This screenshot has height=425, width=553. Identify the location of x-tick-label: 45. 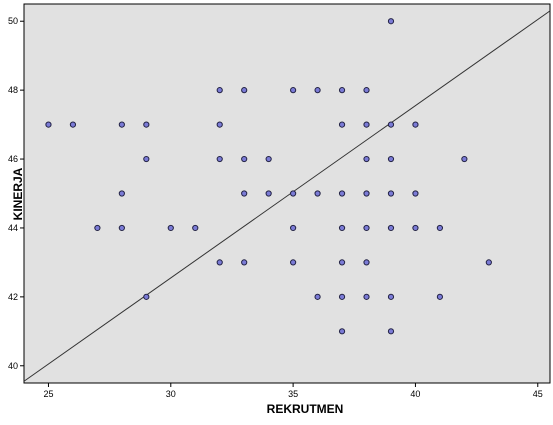
(538, 394).